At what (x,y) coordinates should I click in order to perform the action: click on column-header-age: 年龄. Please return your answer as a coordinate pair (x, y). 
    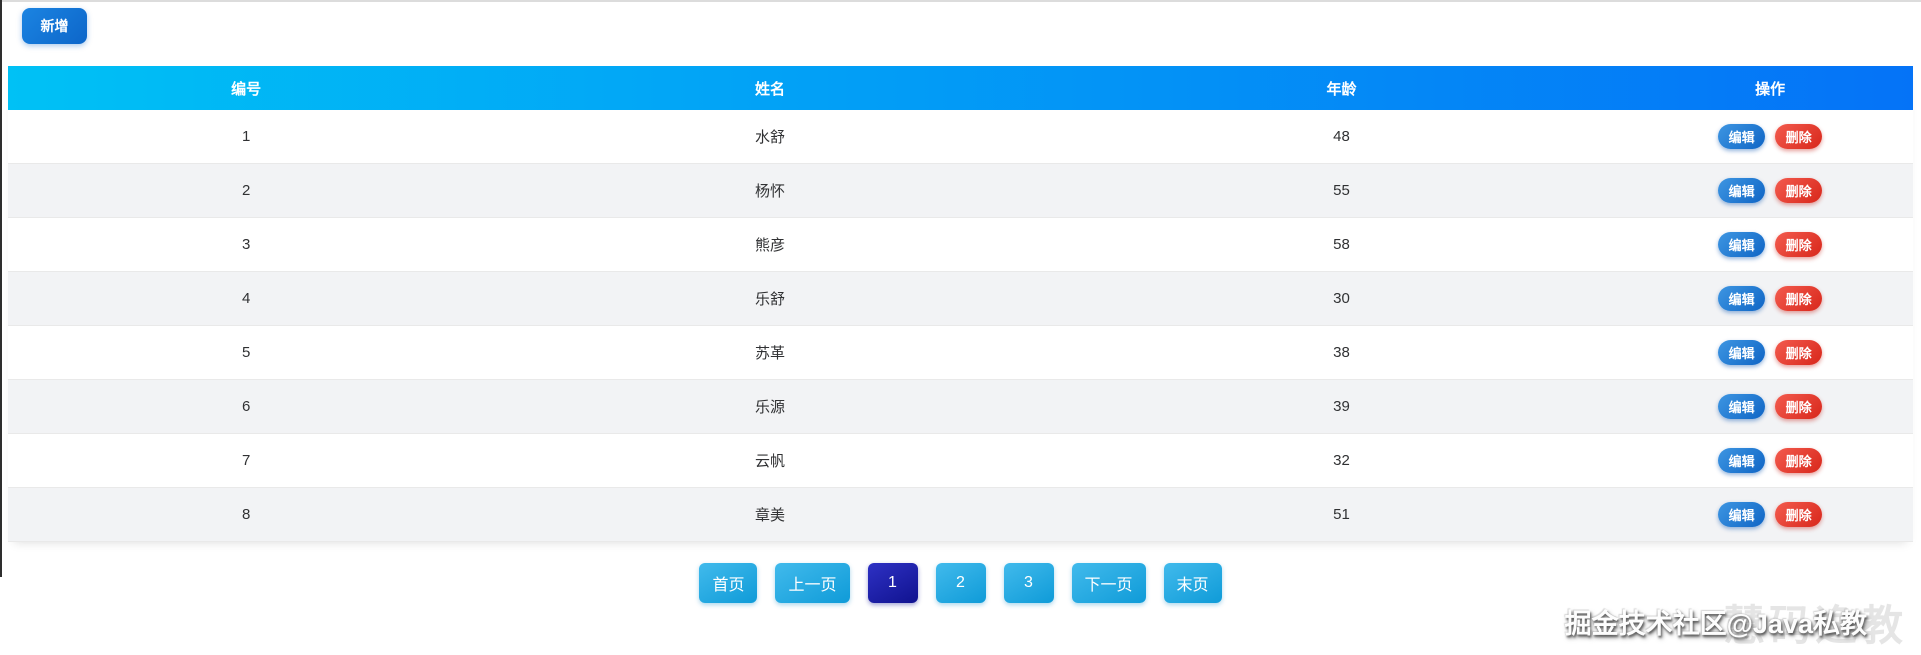
    Looking at the image, I should click on (1341, 89).